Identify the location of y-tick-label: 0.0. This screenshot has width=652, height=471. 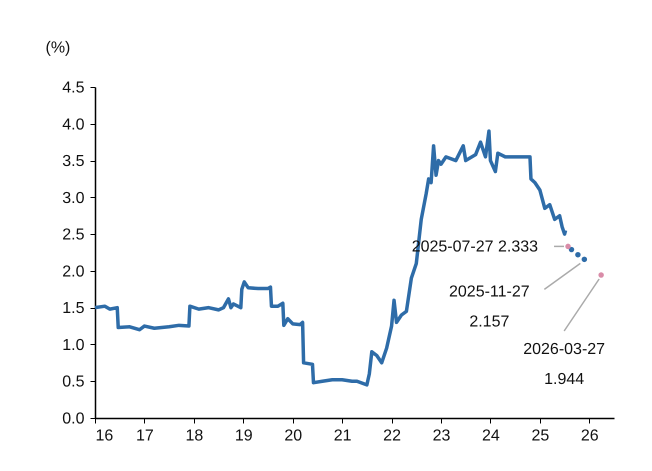
(73, 419).